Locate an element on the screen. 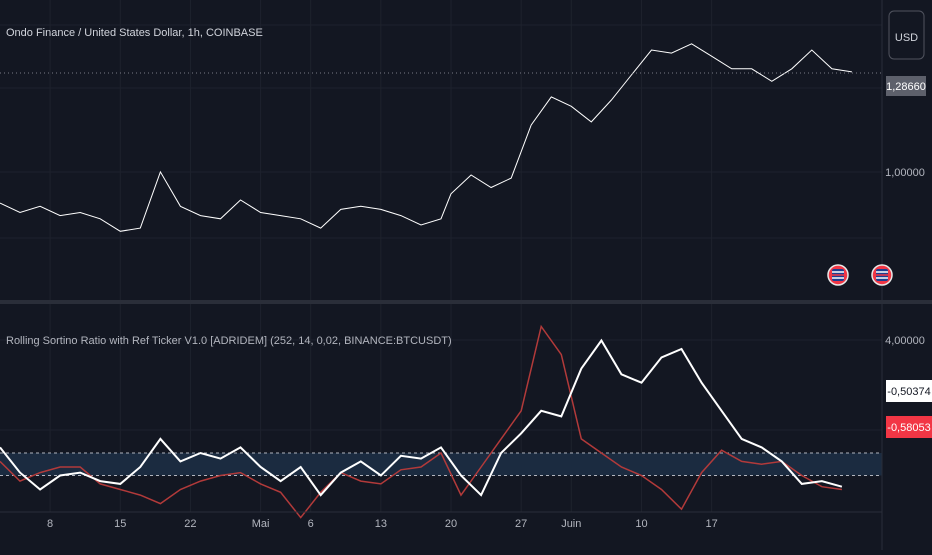  x-tick-label: Mai is located at coordinates (261, 524).